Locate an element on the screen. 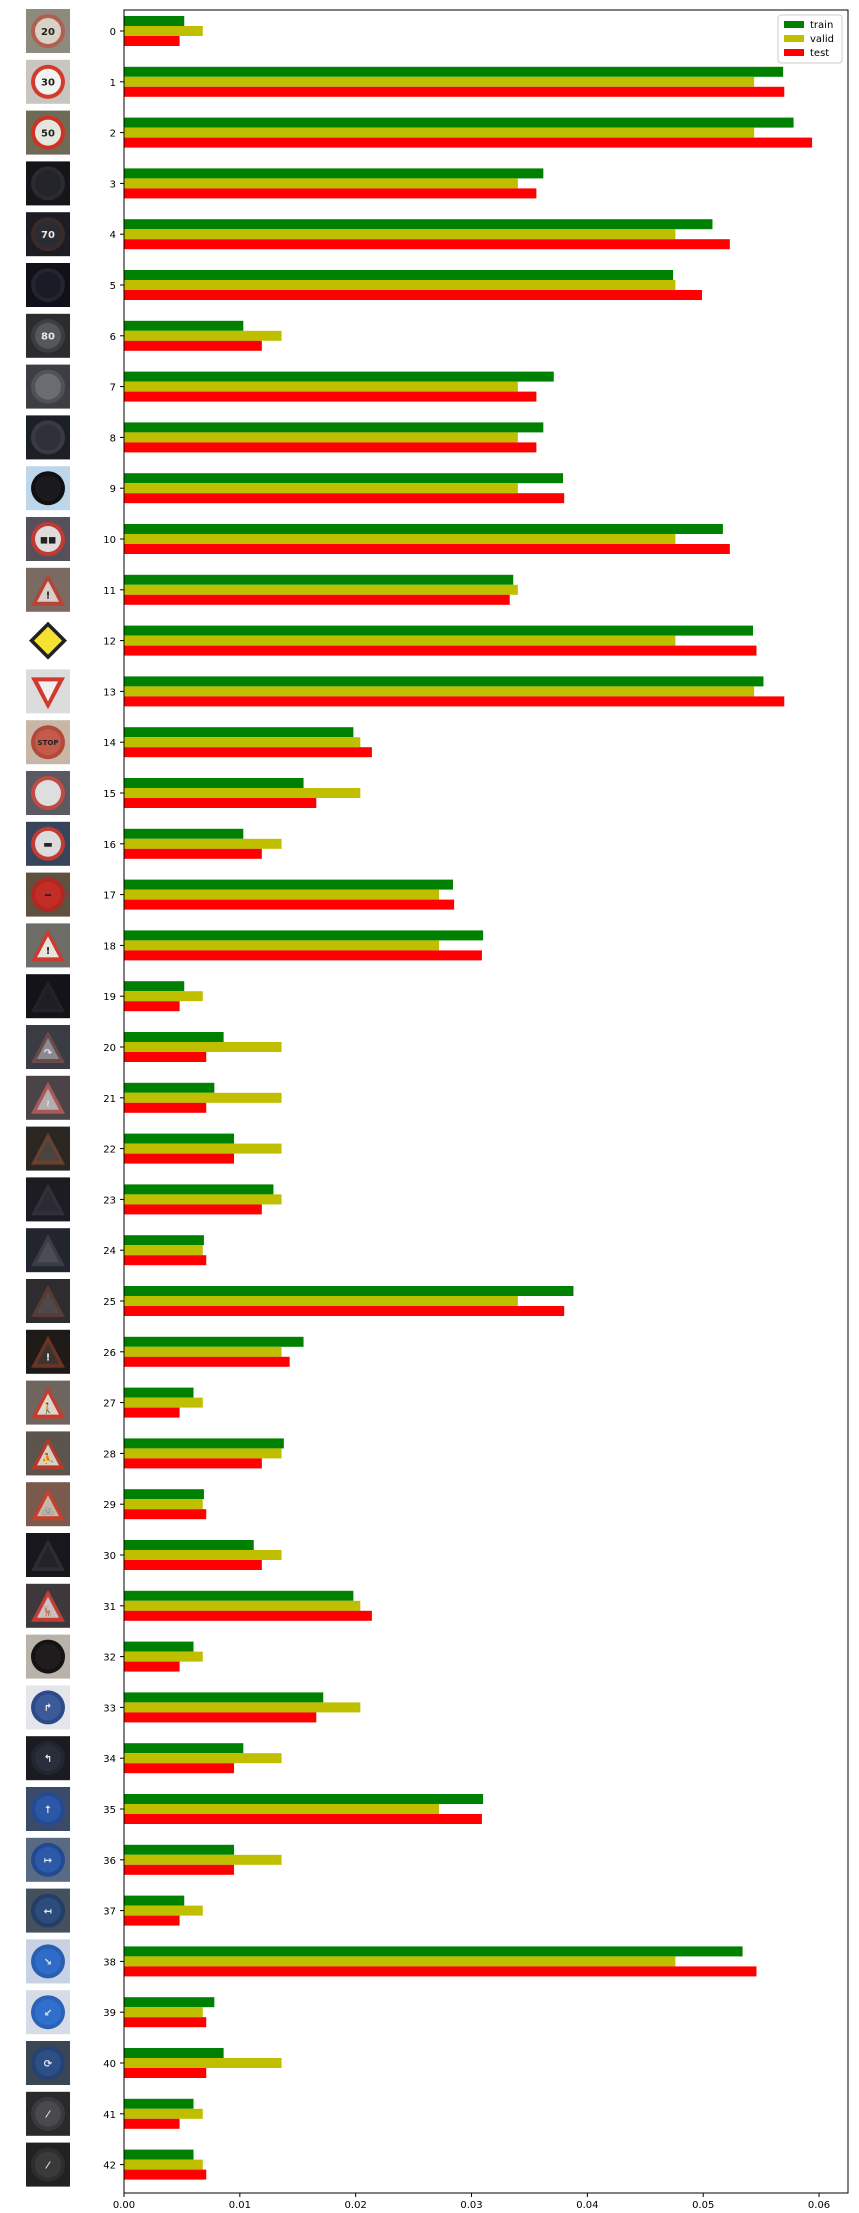 The image size is (859, 2213). thumbnail-sign-42: ⁄ is located at coordinates (48, 2164).